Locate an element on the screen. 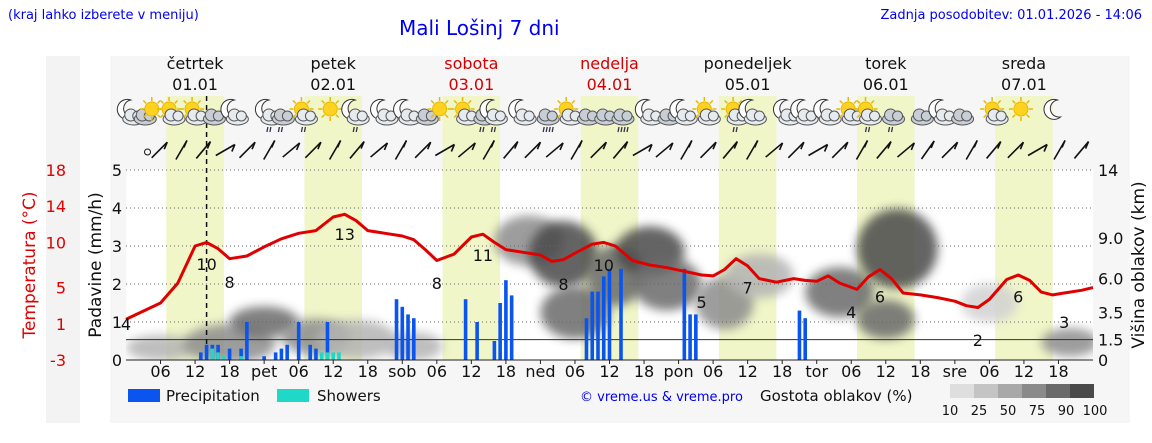  temperature-tick-label: 1 is located at coordinates (61, 324).